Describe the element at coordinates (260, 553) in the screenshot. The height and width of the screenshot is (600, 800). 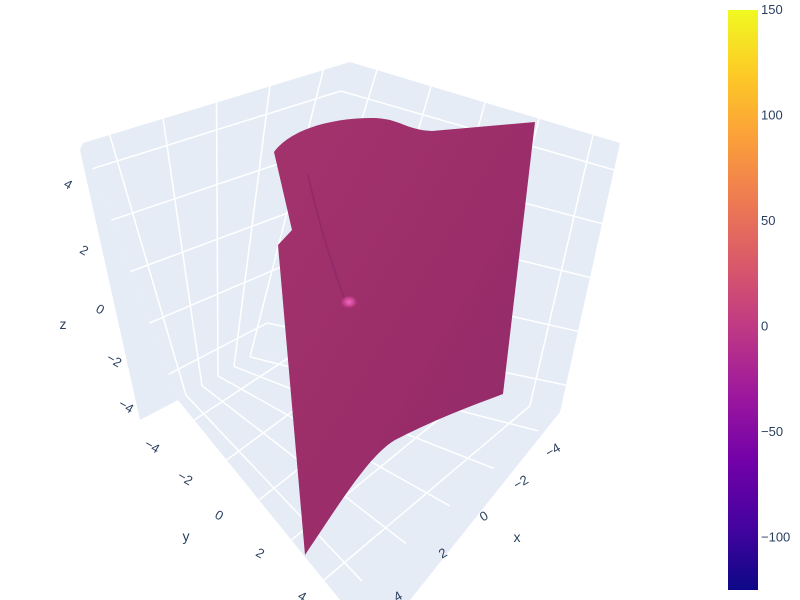
I see `y-tick-label: 2` at that location.